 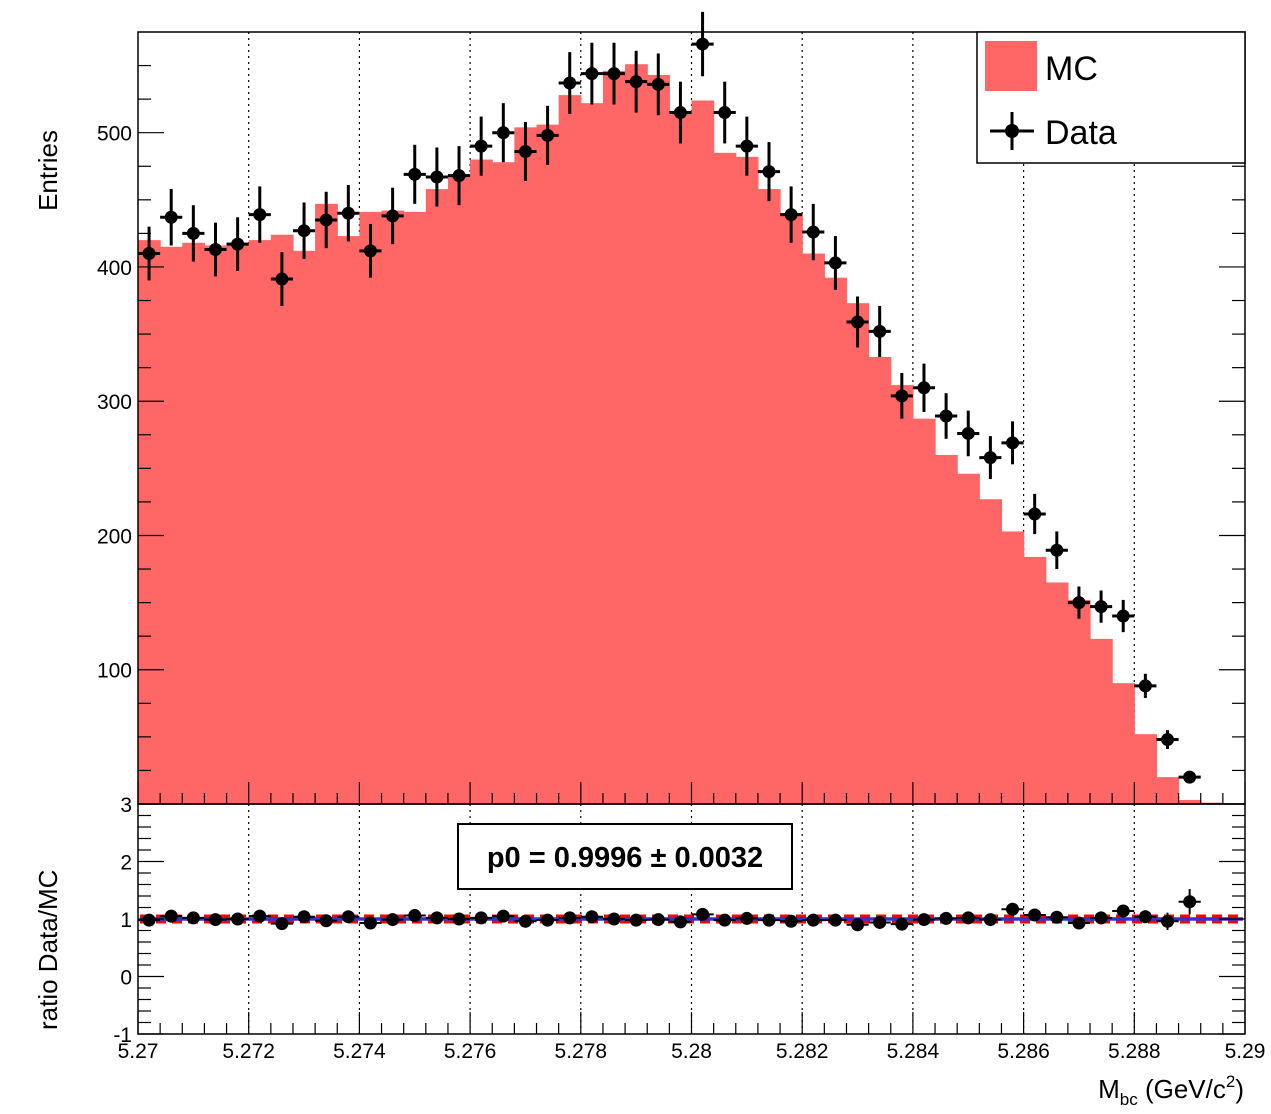 What do you see at coordinates (114, 402) in the screenshot?
I see `main-y-tick-label-2: 300` at bounding box center [114, 402].